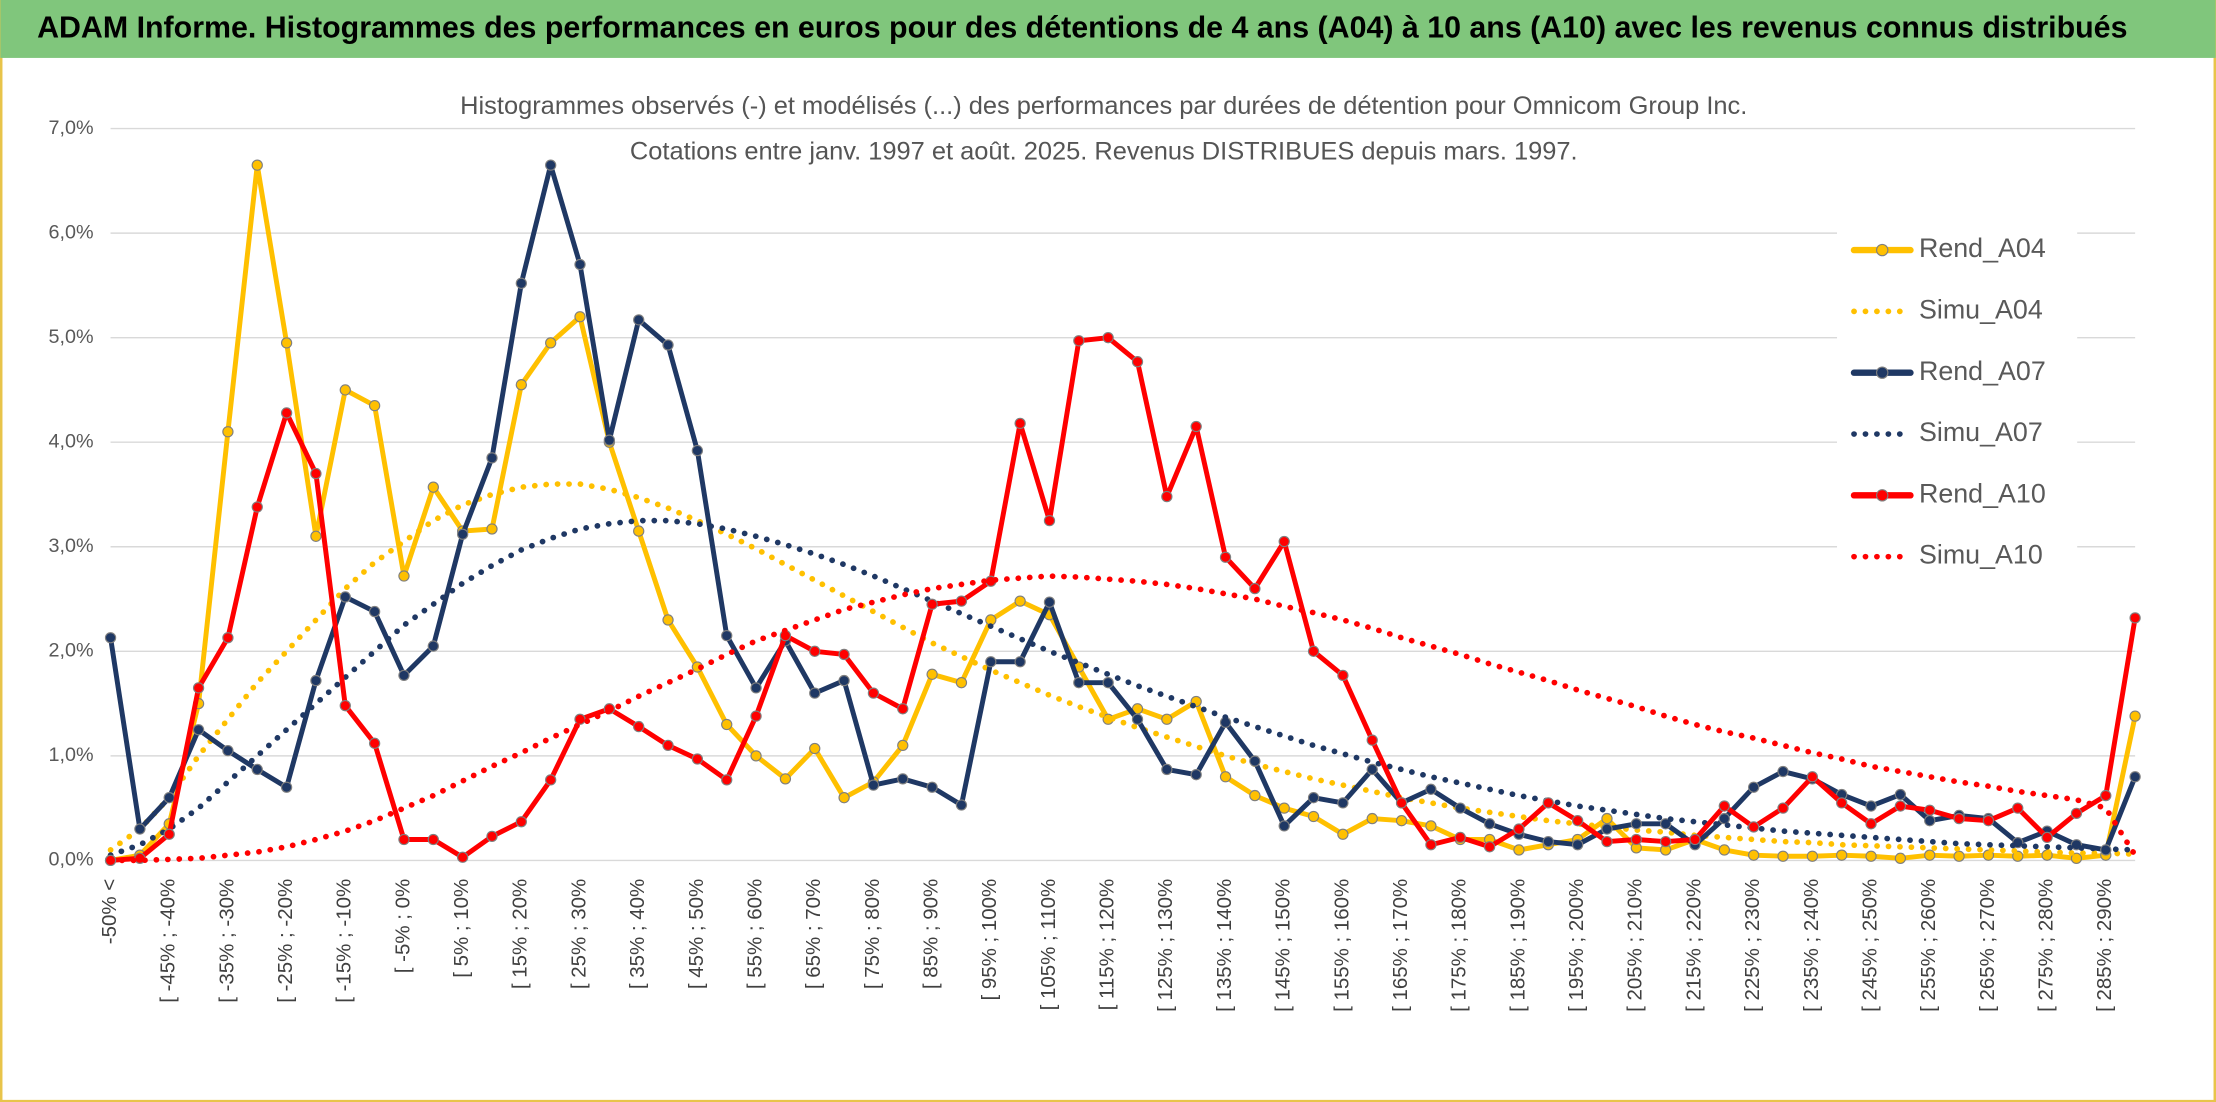  What do you see at coordinates (578, 934) in the screenshot?
I see `x-tick-label: [ 25% ; 30%` at bounding box center [578, 934].